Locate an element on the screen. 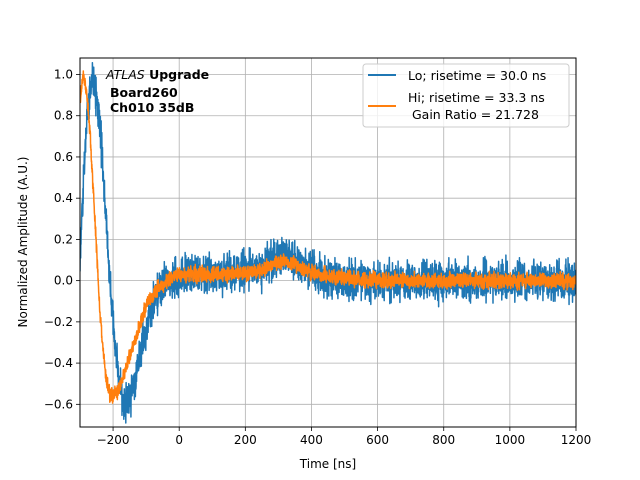  legend-label-hi: Hi; risetime = 33.3 ns is located at coordinates (476, 97).